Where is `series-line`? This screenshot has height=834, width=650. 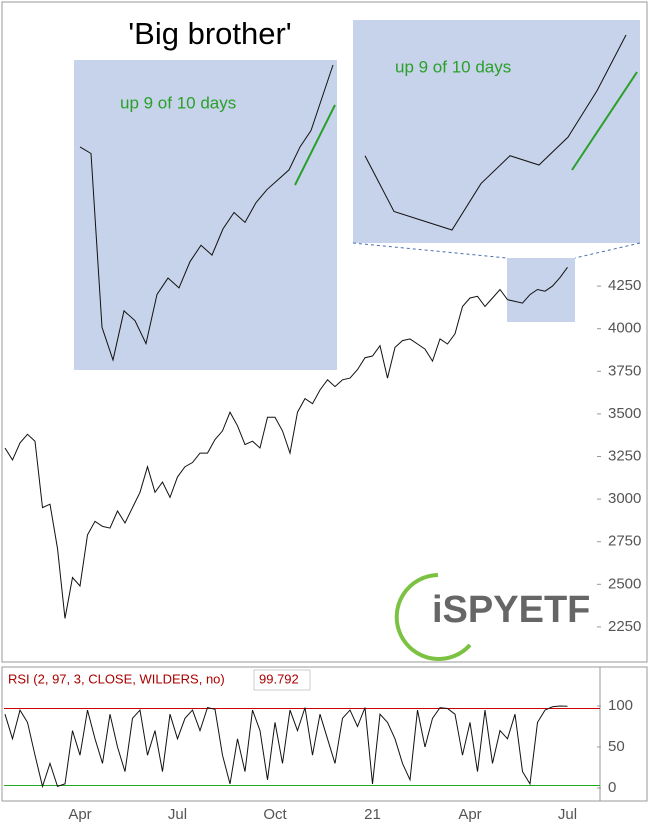 series-line is located at coordinates (286, 747).